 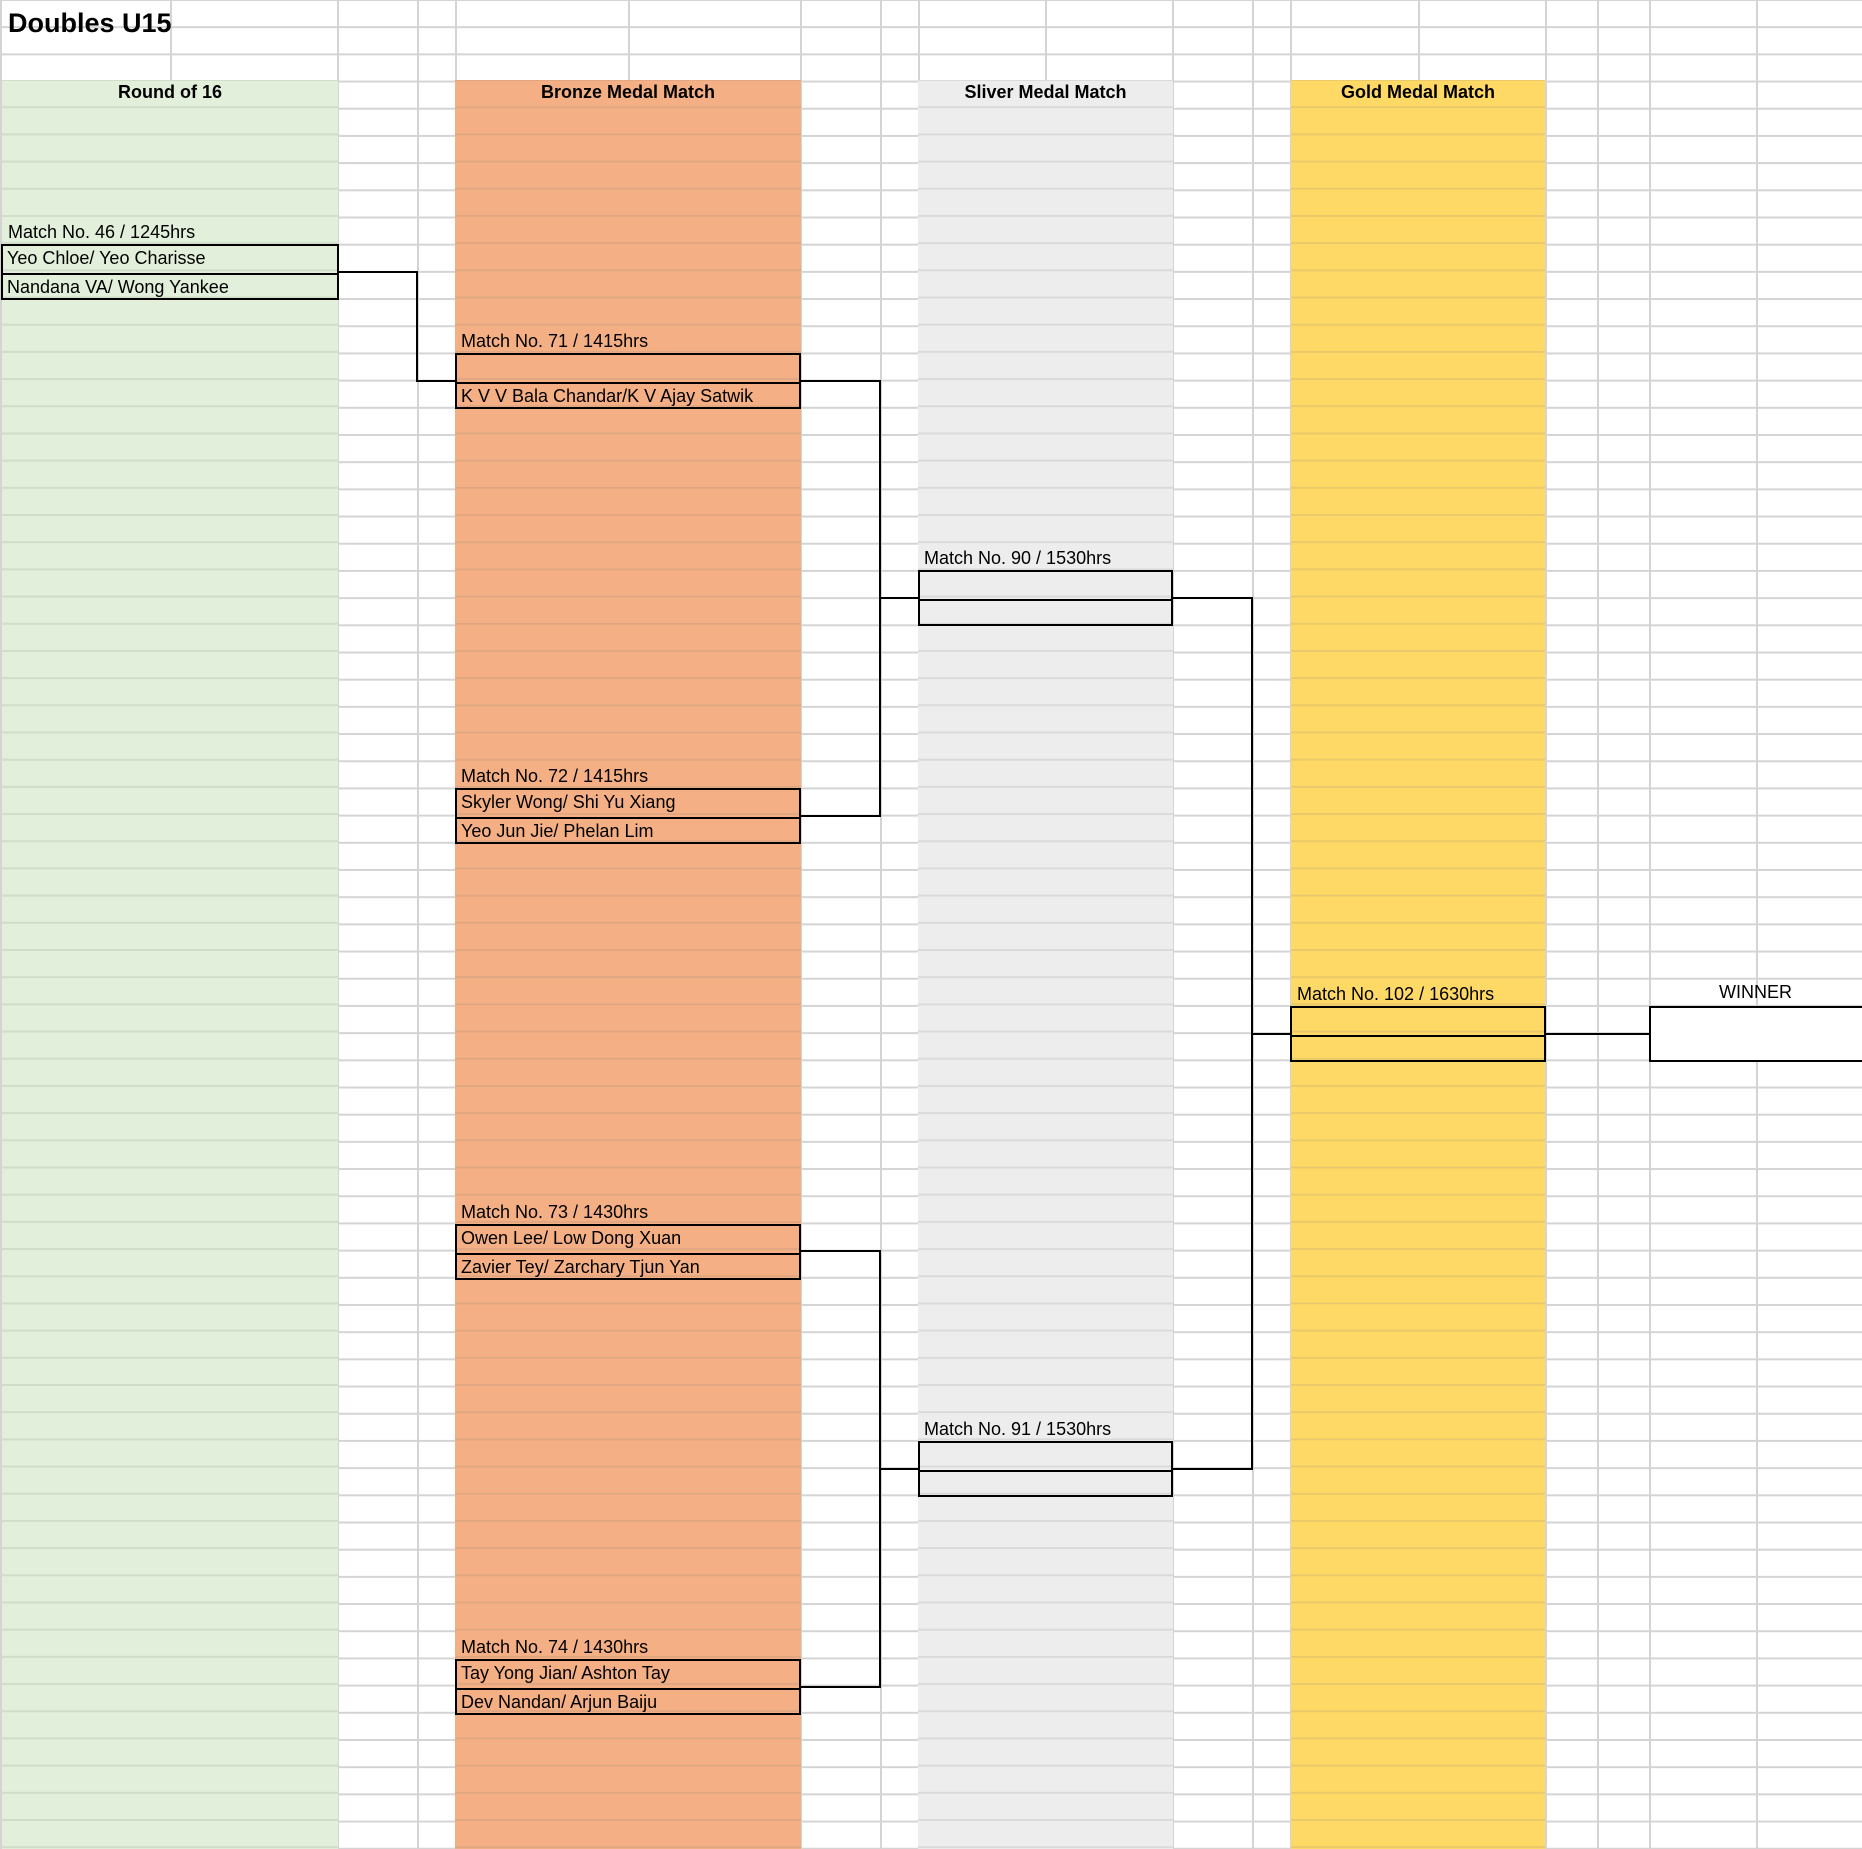 I want to click on match-46-label: Match No. 46 / 1245hrs, so click(x=102, y=232).